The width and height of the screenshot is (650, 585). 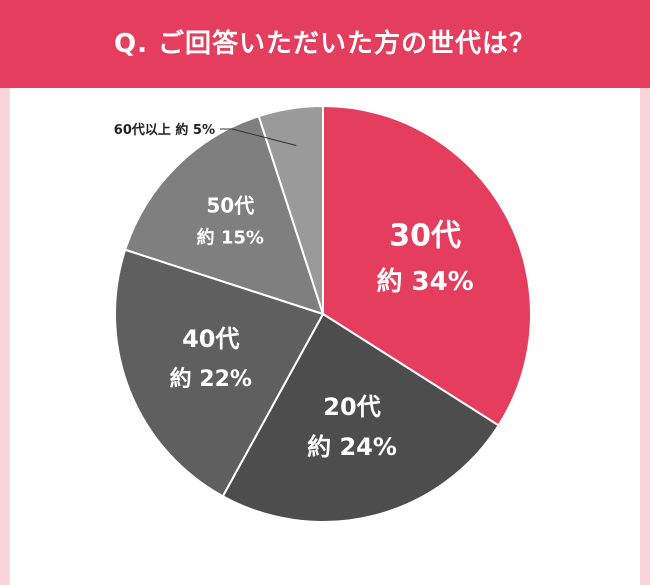 What do you see at coordinates (230, 205) in the screenshot?
I see `slice-category-label: 50代` at bounding box center [230, 205].